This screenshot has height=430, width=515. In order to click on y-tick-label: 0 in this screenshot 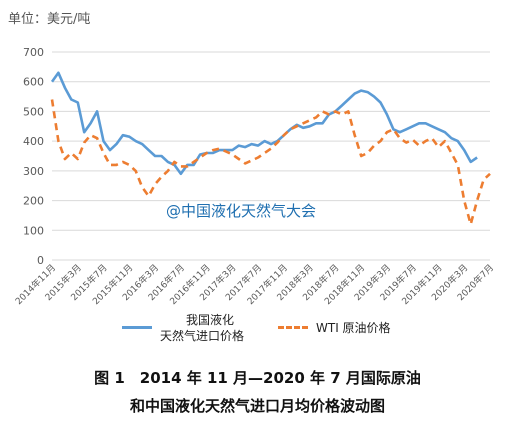, I will do `click(40, 260)`.